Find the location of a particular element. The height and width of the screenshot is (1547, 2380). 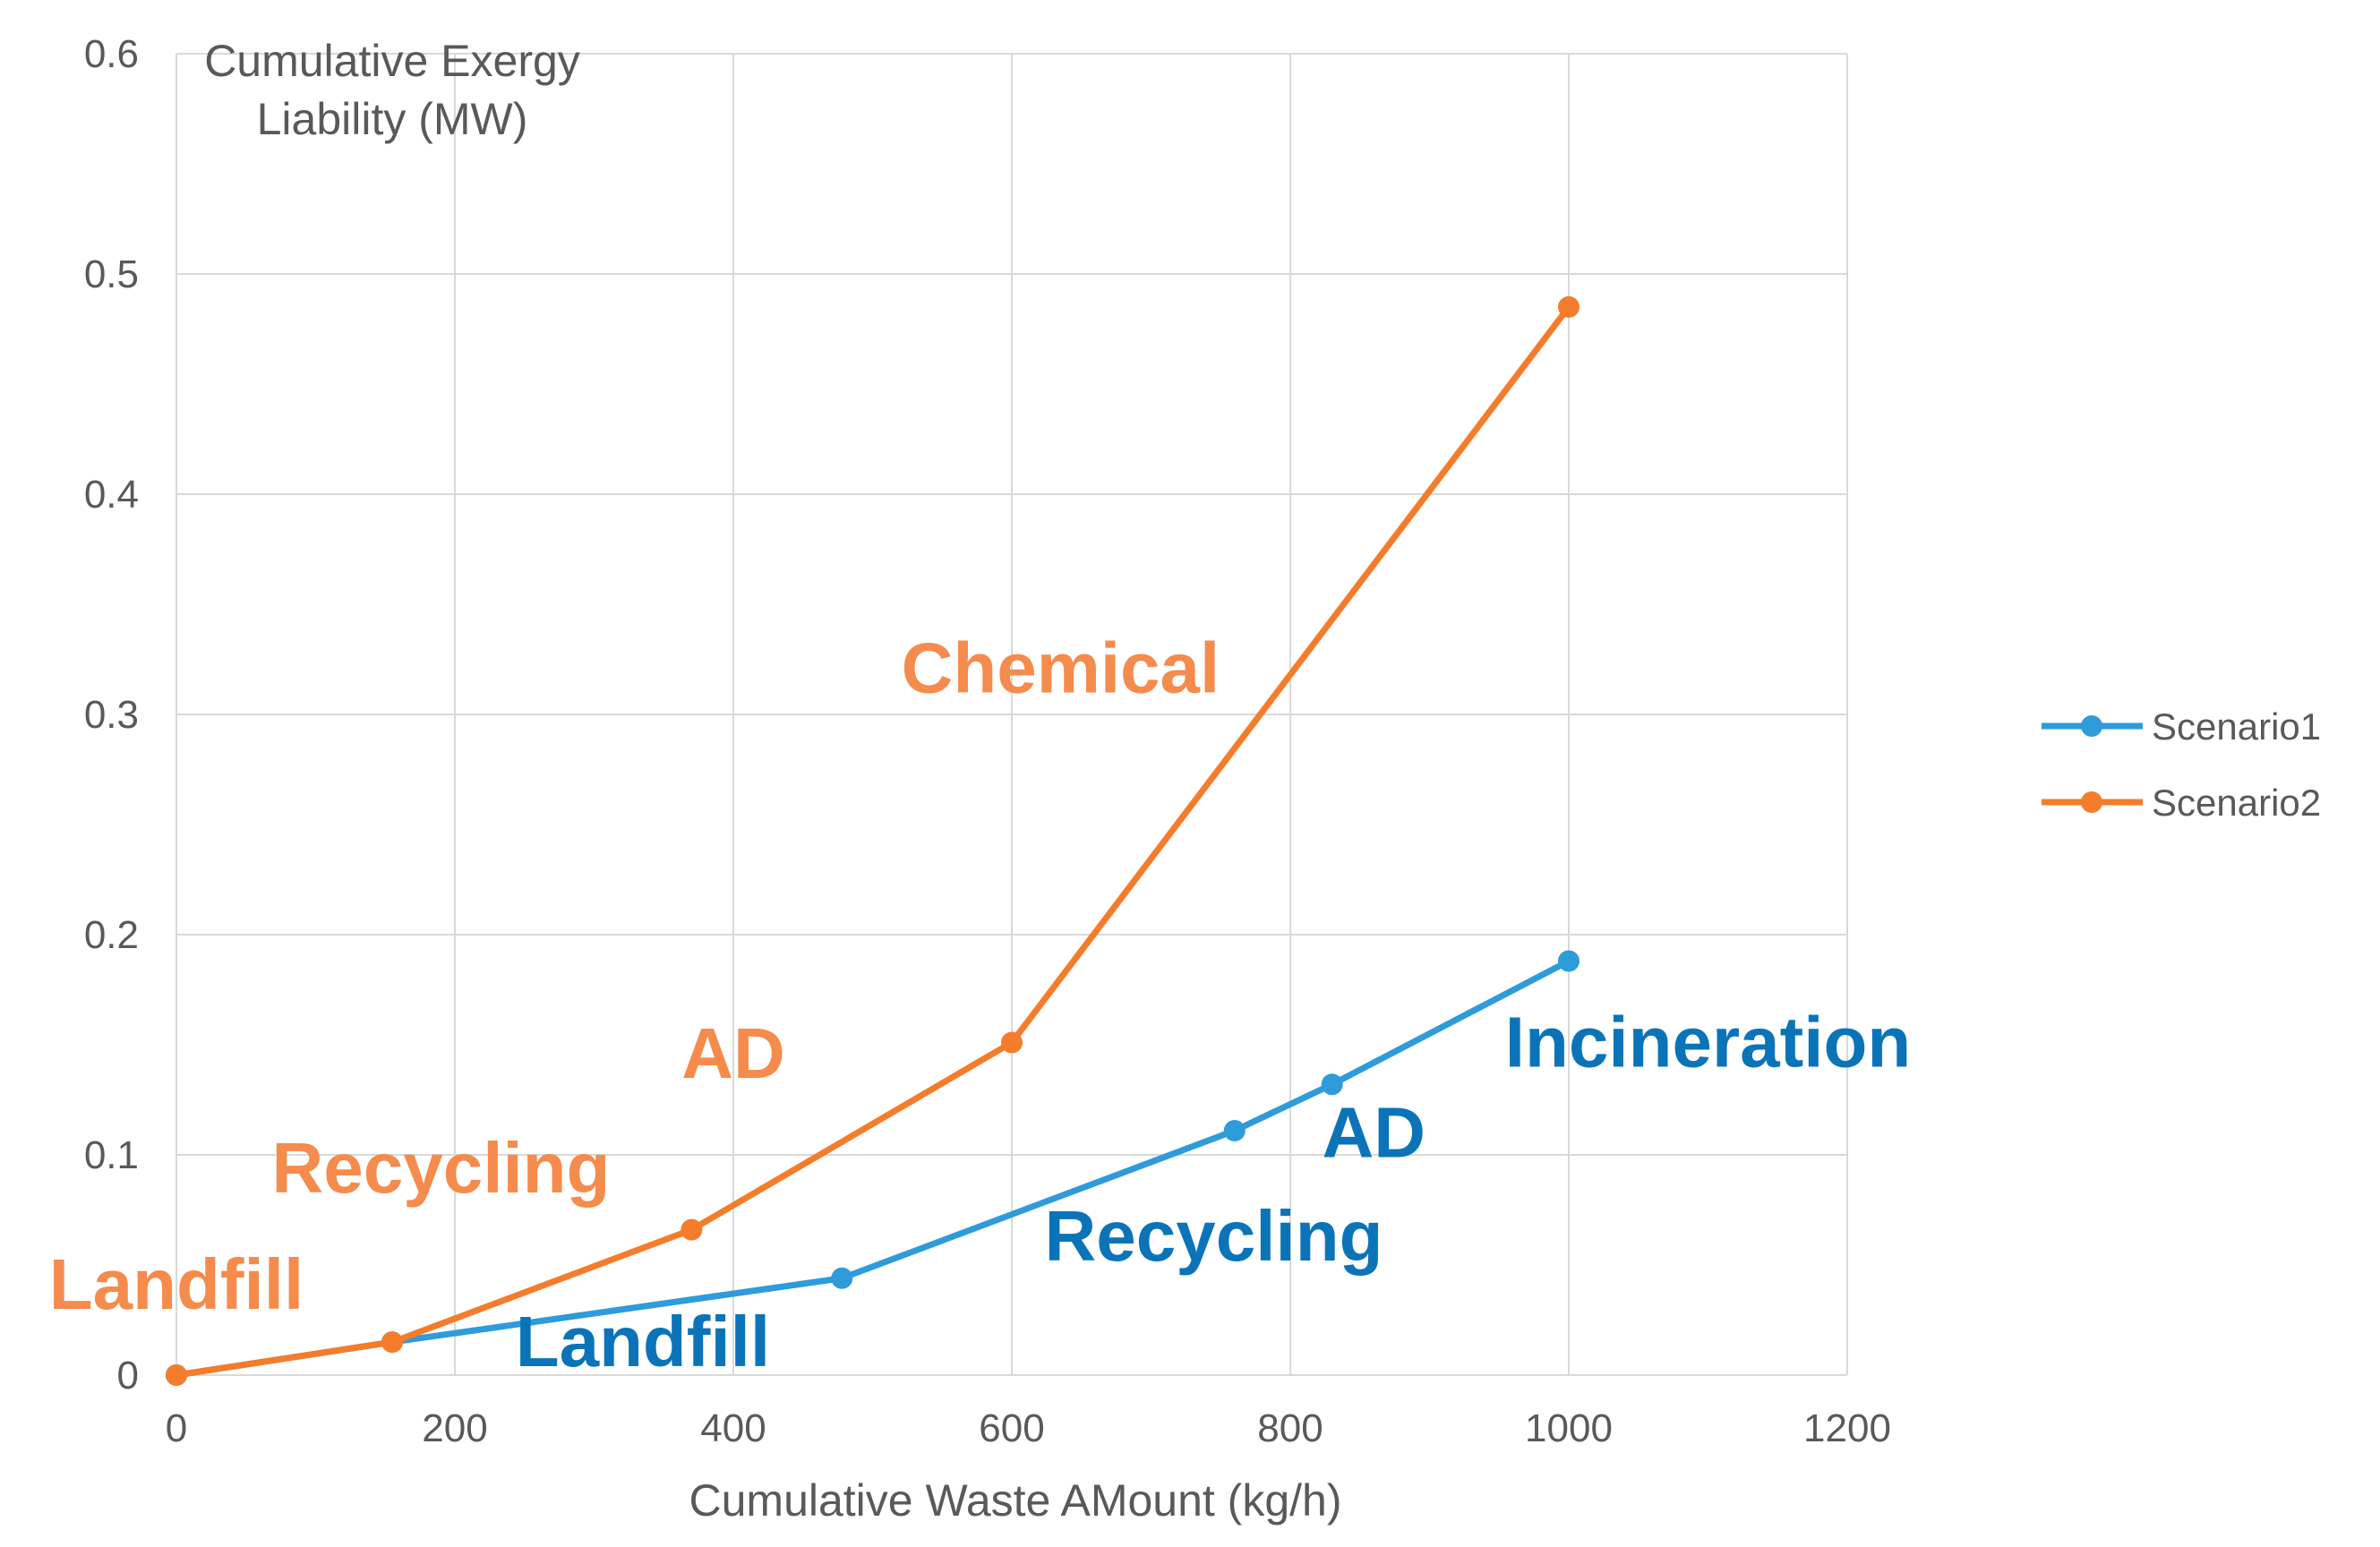

annotation-scenario1-ad: AD is located at coordinates (1374, 1132).